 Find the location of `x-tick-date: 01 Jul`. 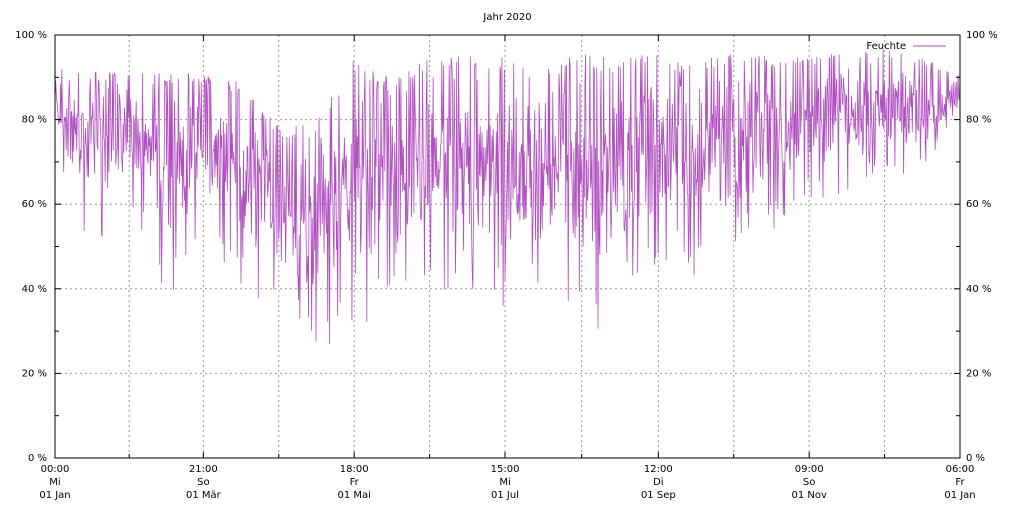

x-tick-date: 01 Jul is located at coordinates (505, 495).